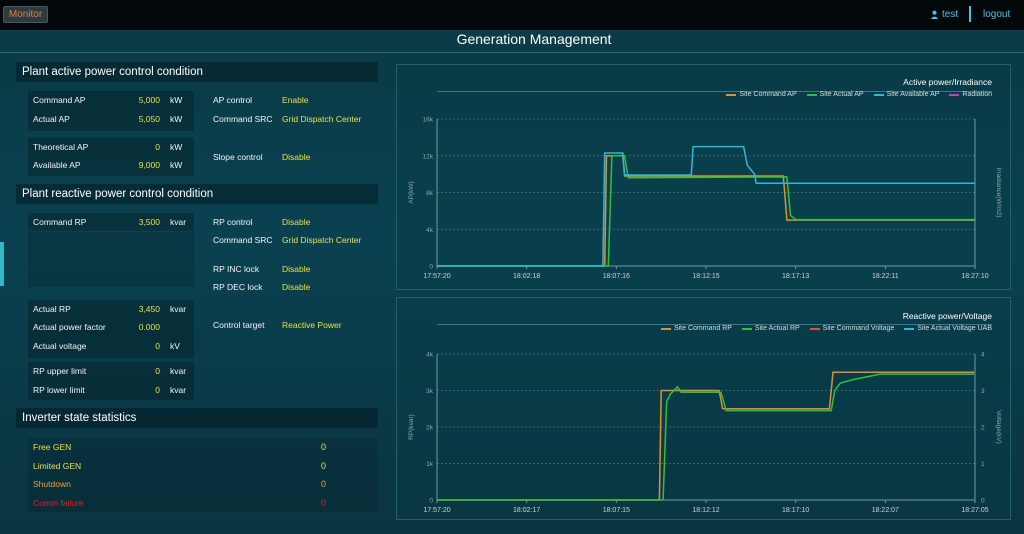 This screenshot has height=534, width=1024. What do you see at coordinates (111, 222) in the screenshot?
I see `rp-command-box` at bounding box center [111, 222].